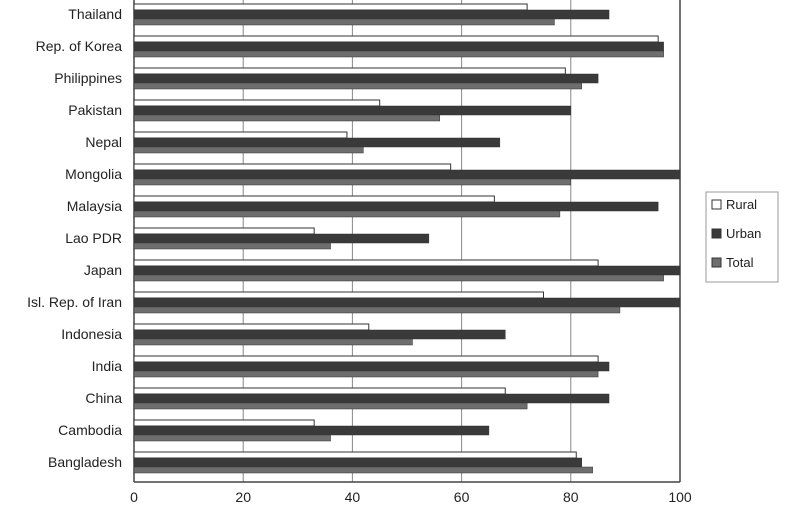 The image size is (787, 515). What do you see at coordinates (107, 366) in the screenshot?
I see `category-label: India` at bounding box center [107, 366].